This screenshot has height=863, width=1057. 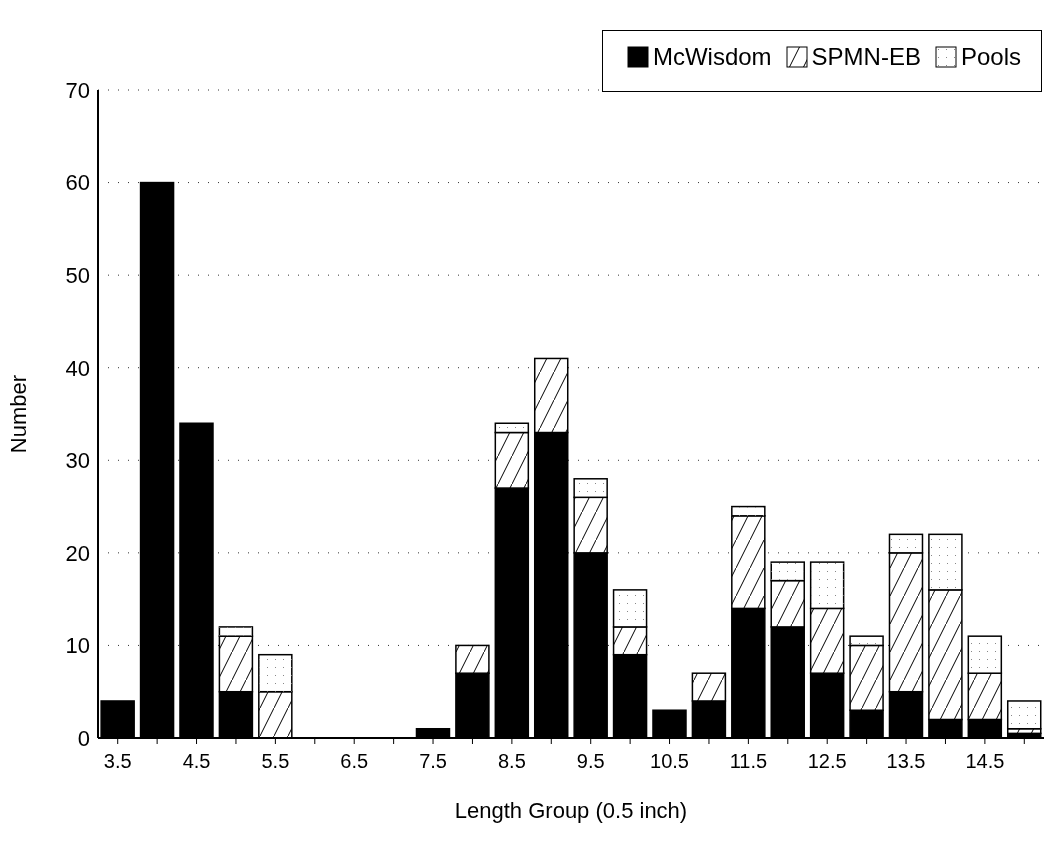 I want to click on x-tick-label: 11.5, so click(x=748, y=761).